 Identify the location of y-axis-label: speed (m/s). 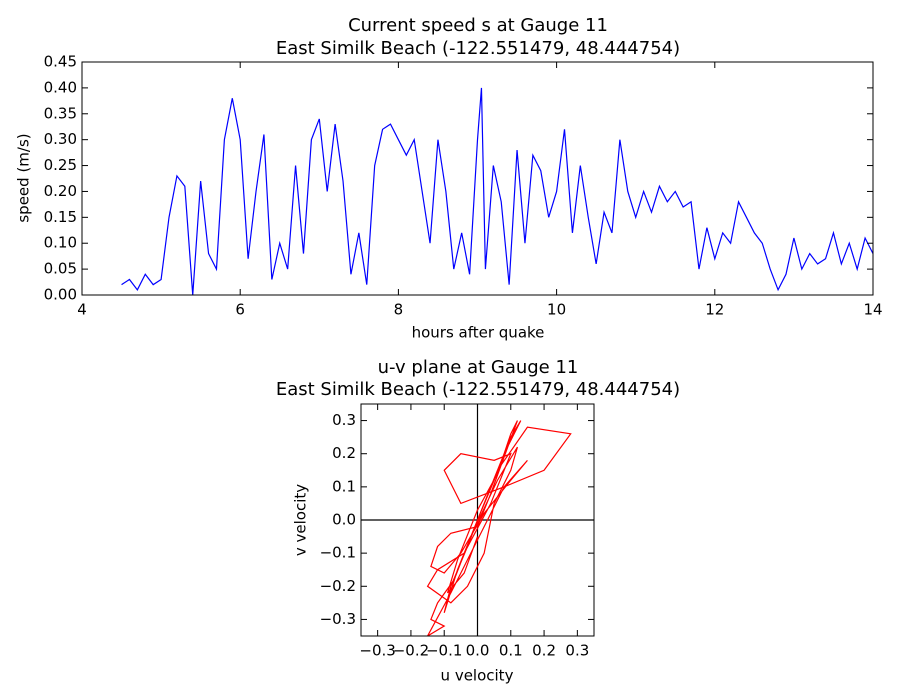
(24, 177).